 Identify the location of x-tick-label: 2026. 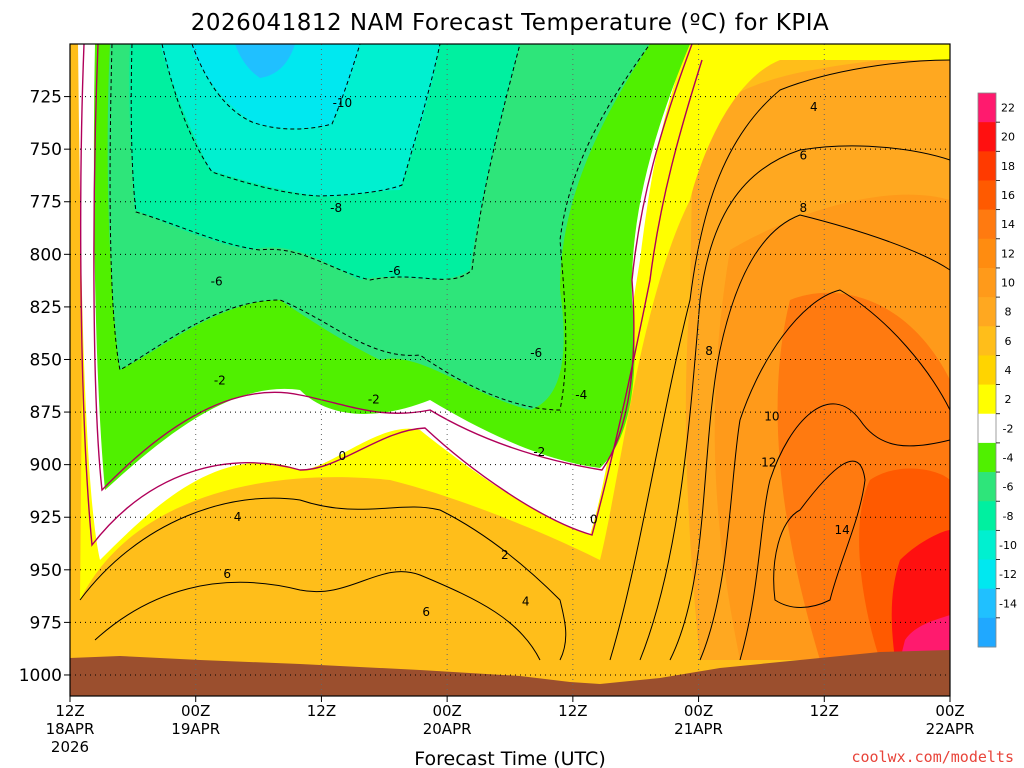
(70, 747).